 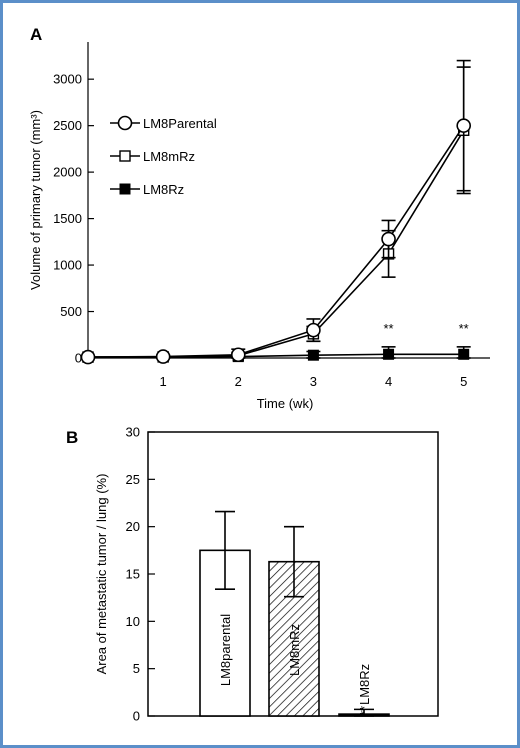 I want to click on y-tick-label: 3000, so click(x=67, y=79).